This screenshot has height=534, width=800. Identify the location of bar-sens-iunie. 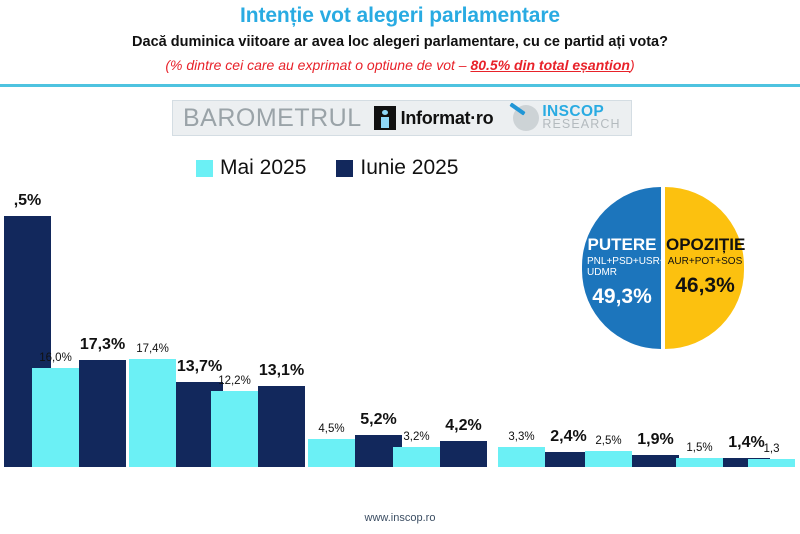
(568, 459).